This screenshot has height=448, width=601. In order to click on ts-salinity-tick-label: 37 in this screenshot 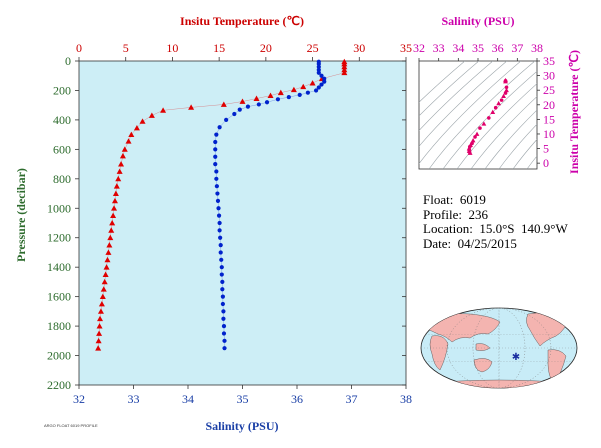, I will do `click(517, 48)`.